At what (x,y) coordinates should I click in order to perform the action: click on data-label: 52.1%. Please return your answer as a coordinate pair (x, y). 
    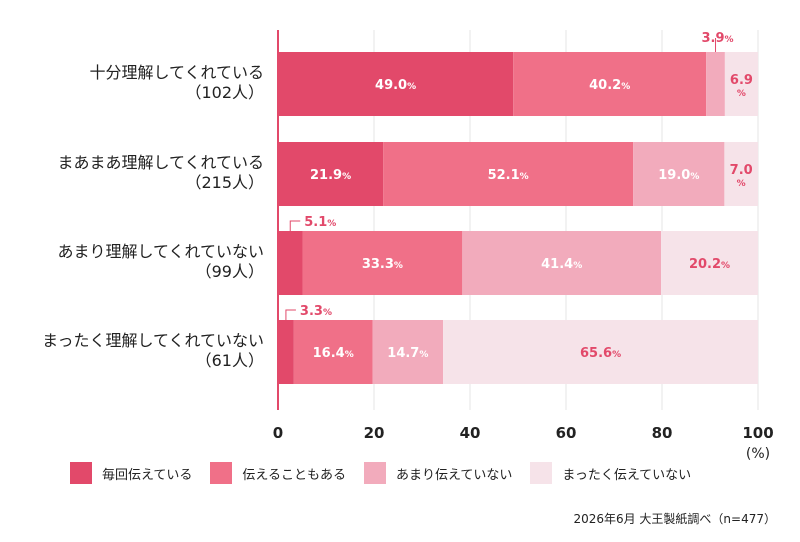
    Looking at the image, I should click on (508, 175).